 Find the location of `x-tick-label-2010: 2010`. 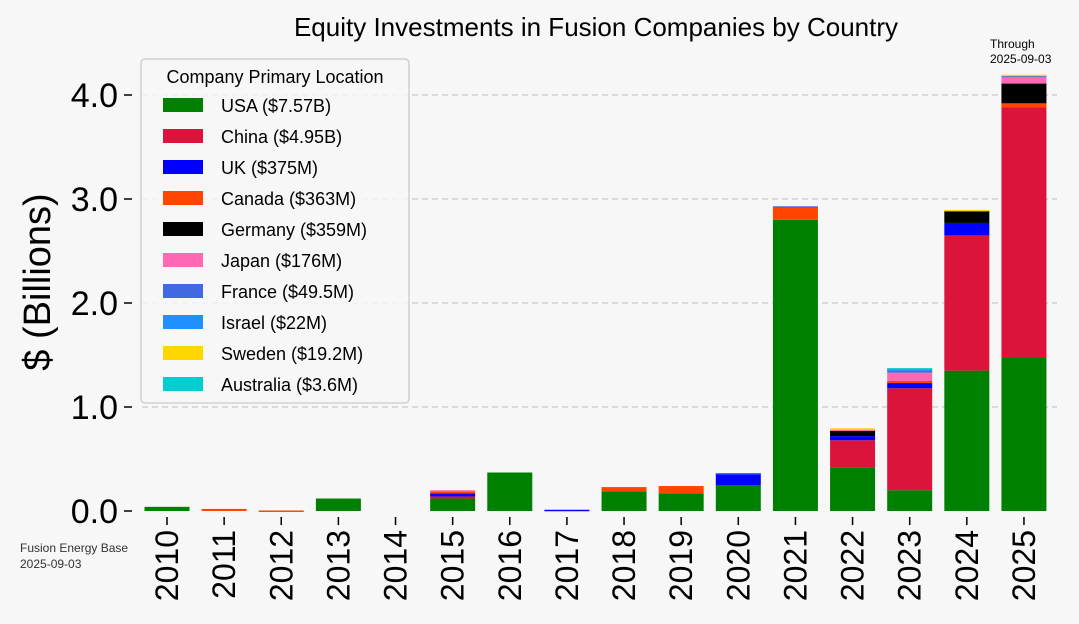

x-tick-label-2010: 2010 is located at coordinates (167, 565).